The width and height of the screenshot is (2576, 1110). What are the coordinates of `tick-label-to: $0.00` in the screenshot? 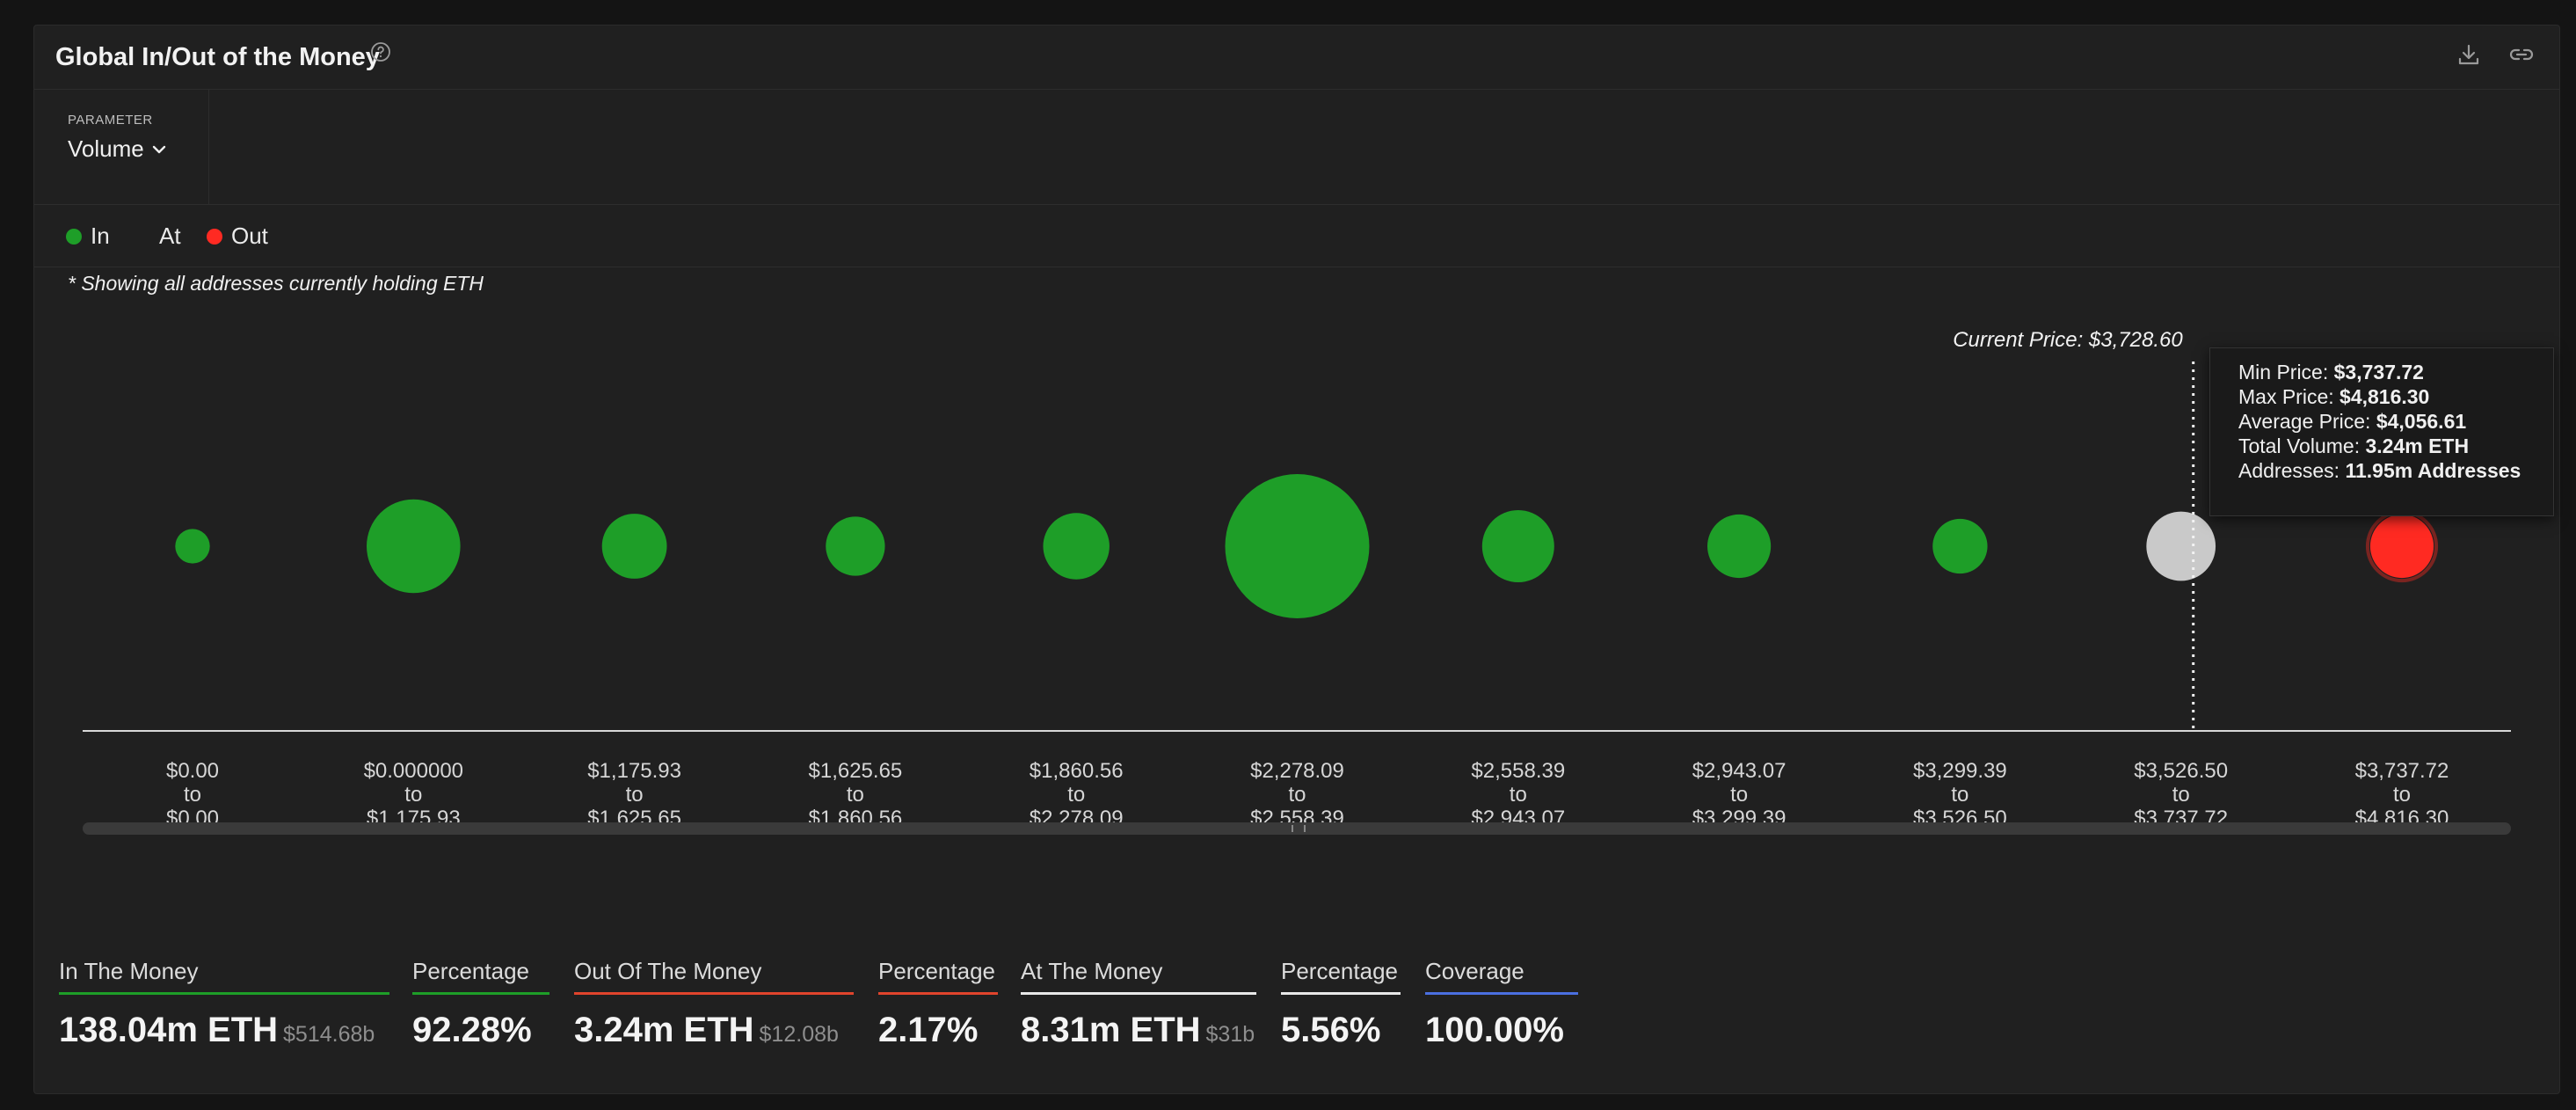 It's located at (192, 816).